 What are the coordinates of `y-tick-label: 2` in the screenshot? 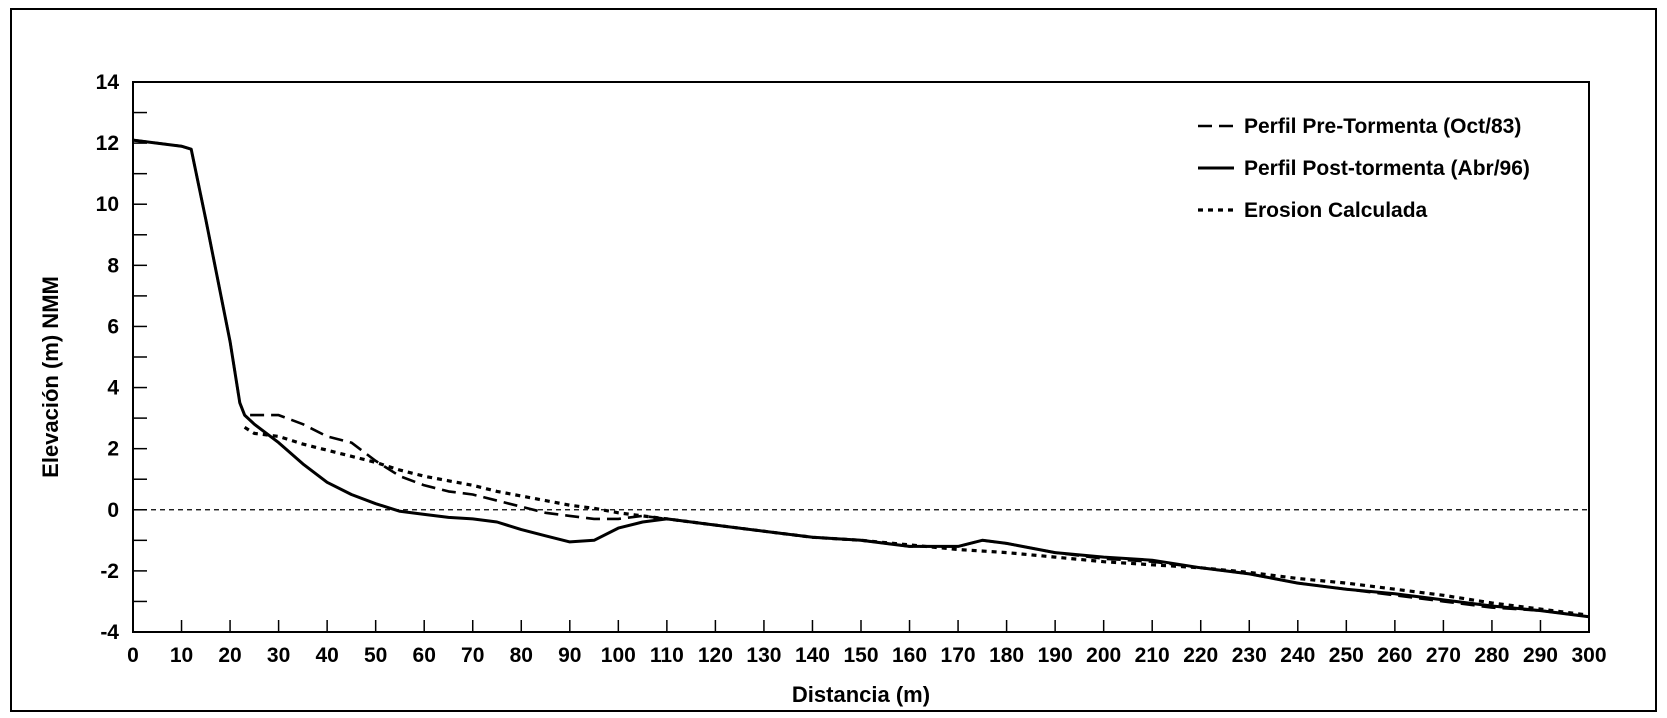 It's located at (113, 449).